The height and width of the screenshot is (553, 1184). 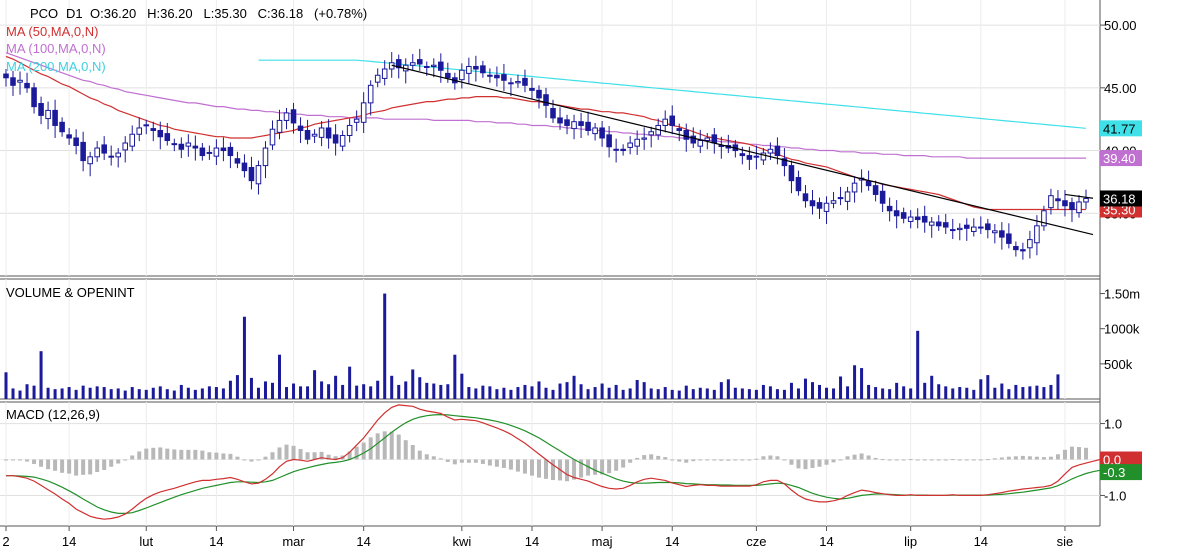 I want to click on volume-tick-label: 1000k, so click(x=1122, y=329).